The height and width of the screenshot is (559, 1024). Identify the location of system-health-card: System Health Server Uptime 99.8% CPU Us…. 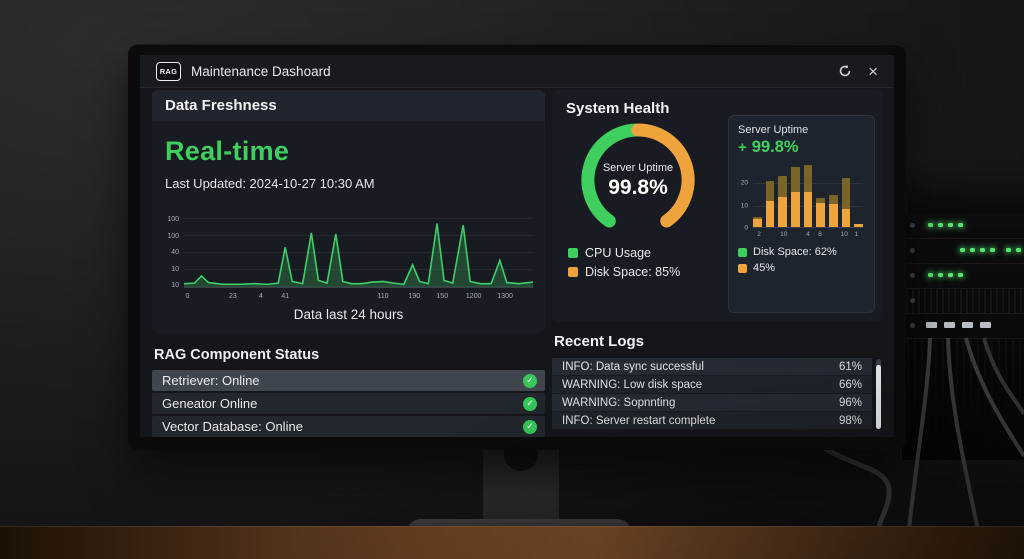
(717, 206).